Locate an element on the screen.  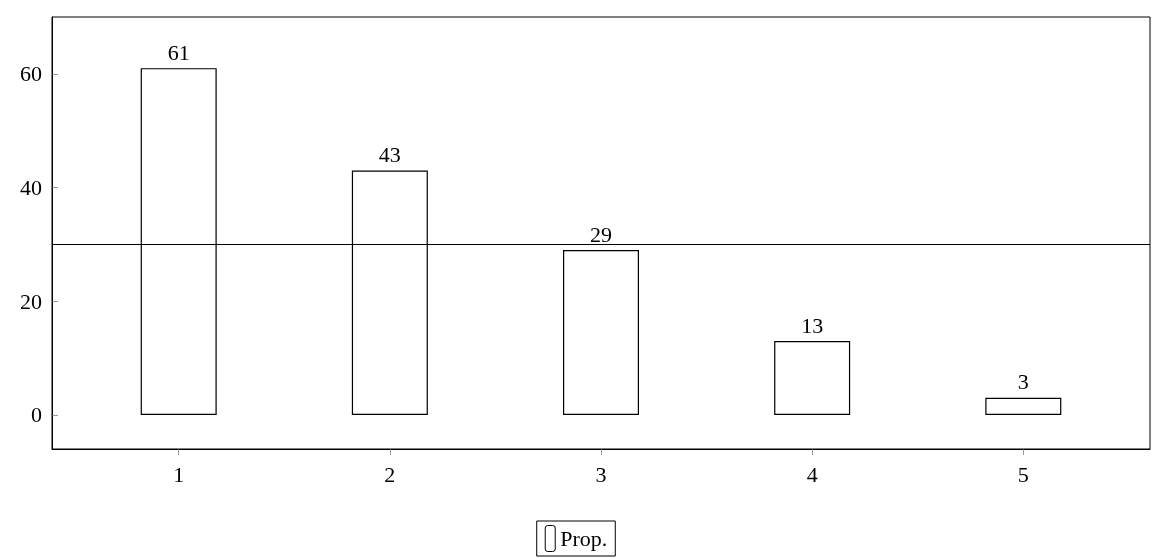
data-label: 3 is located at coordinates (1023, 382).